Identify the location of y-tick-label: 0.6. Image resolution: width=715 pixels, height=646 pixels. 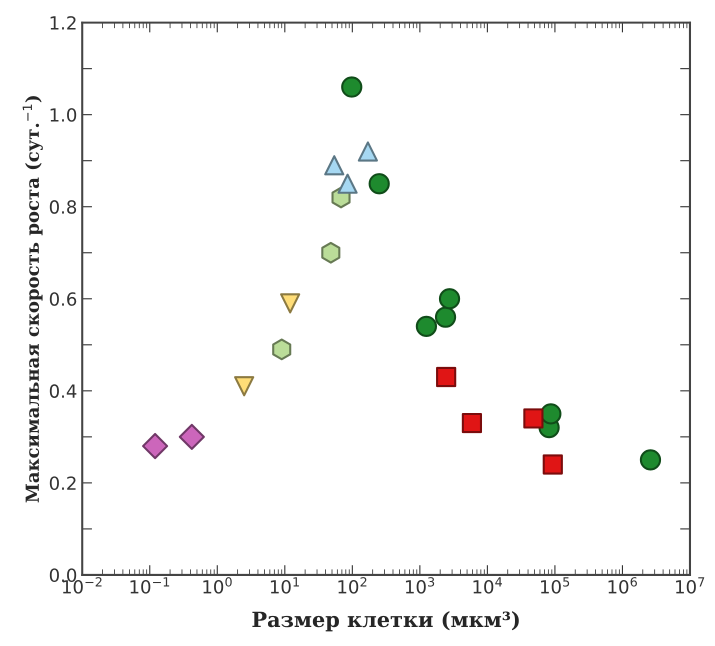
(63, 299).